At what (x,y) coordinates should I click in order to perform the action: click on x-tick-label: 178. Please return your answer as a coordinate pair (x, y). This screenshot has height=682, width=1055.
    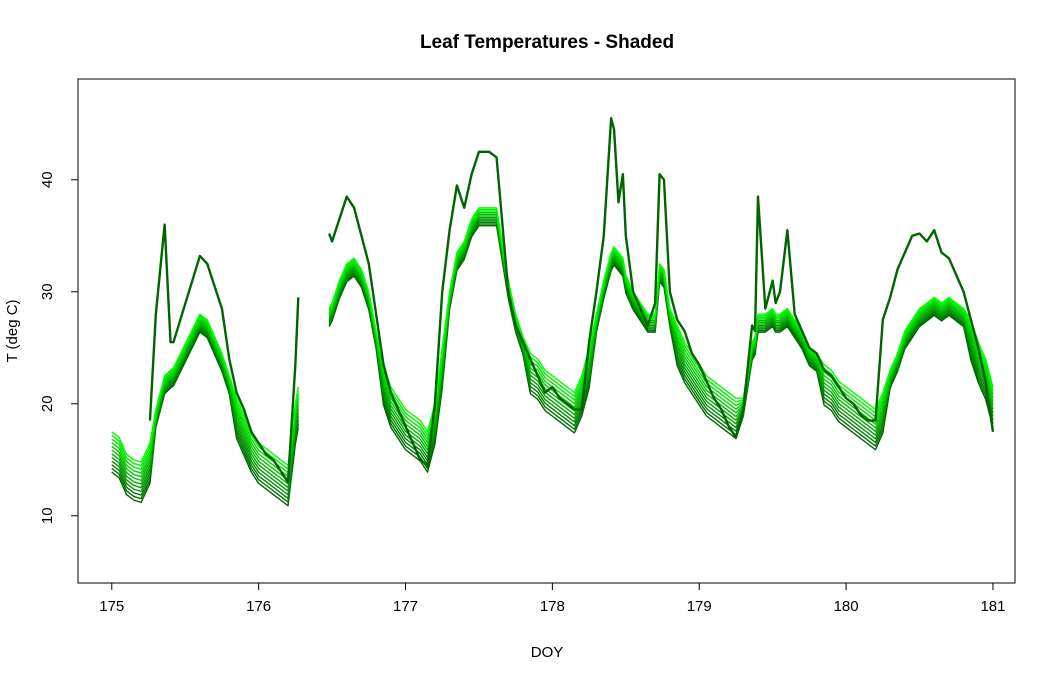
    Looking at the image, I should click on (552, 606).